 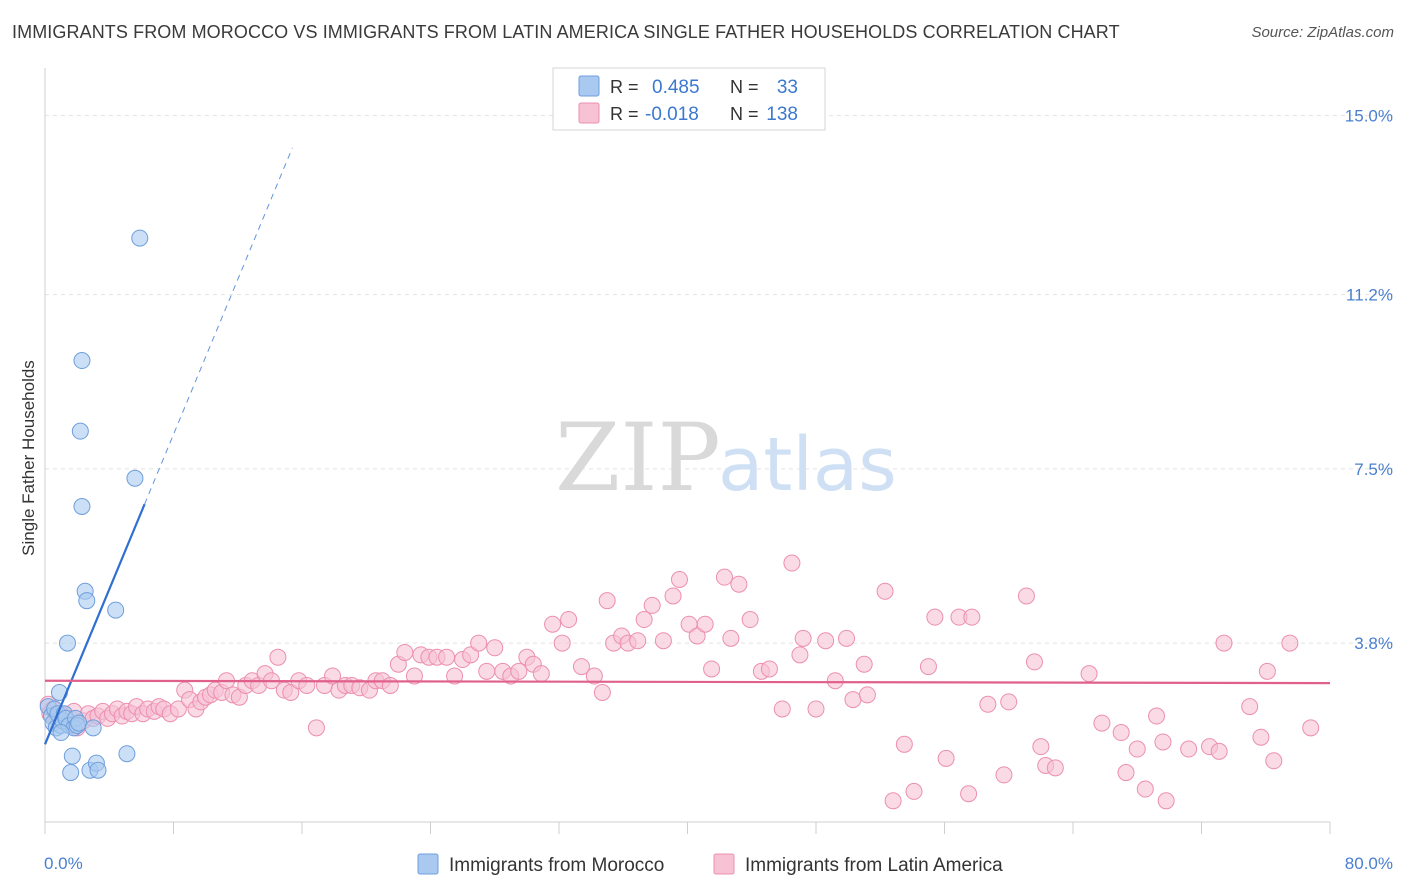 I want to click on legend-r-label-1: R =, so click(x=624, y=87).